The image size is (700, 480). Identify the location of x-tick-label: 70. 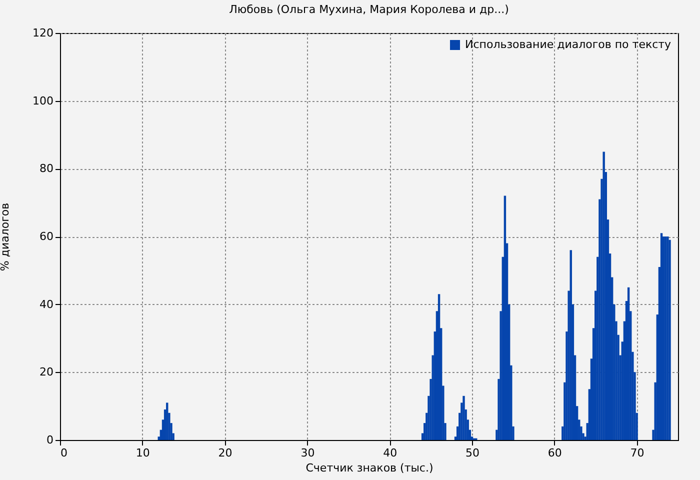
(637, 453).